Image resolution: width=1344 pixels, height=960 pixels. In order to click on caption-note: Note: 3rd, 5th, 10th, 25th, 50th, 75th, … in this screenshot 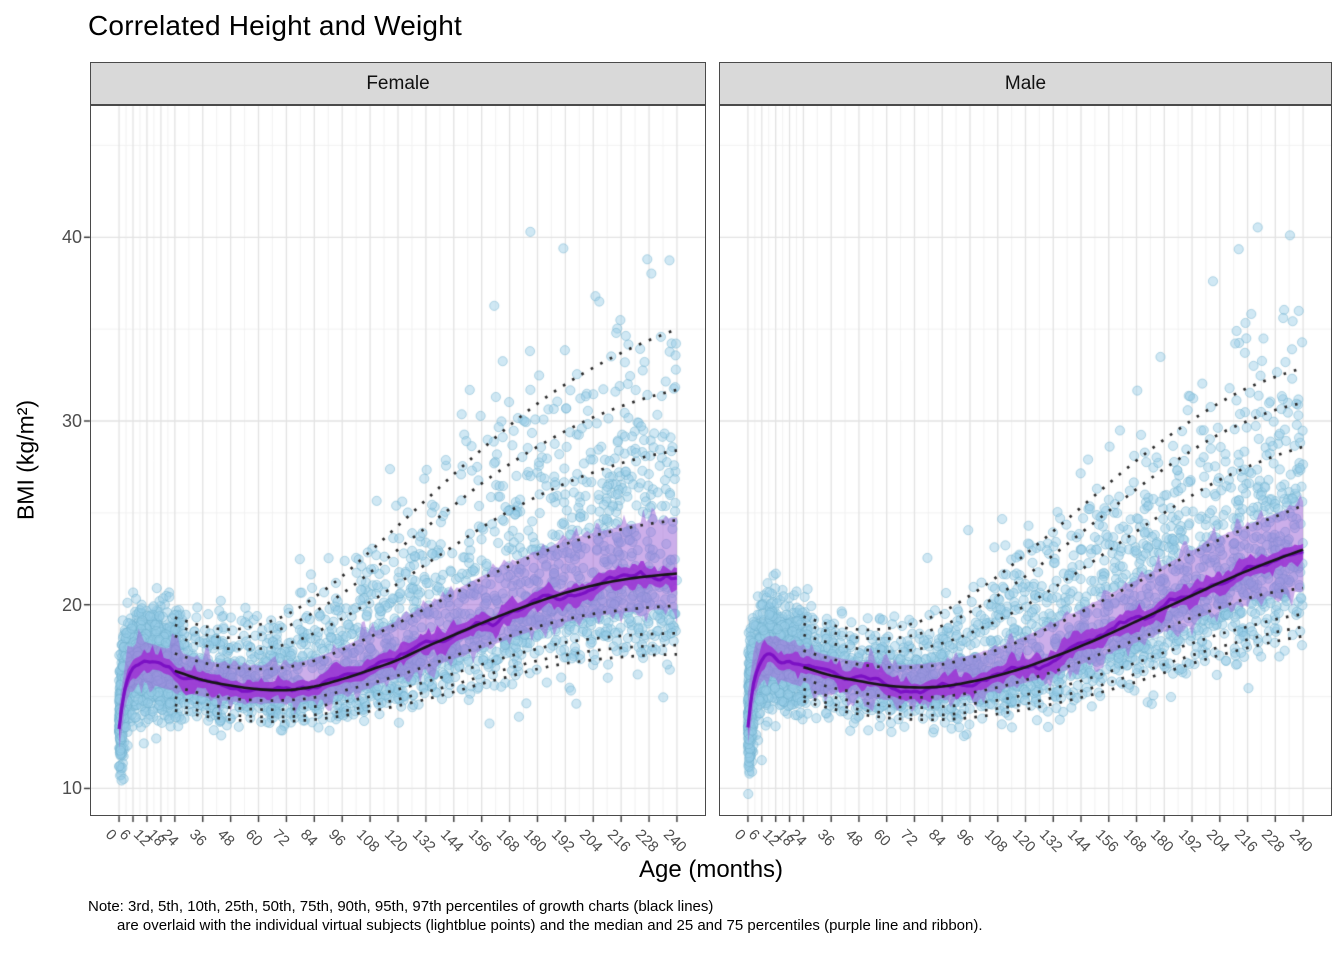, I will do `click(535, 916)`.